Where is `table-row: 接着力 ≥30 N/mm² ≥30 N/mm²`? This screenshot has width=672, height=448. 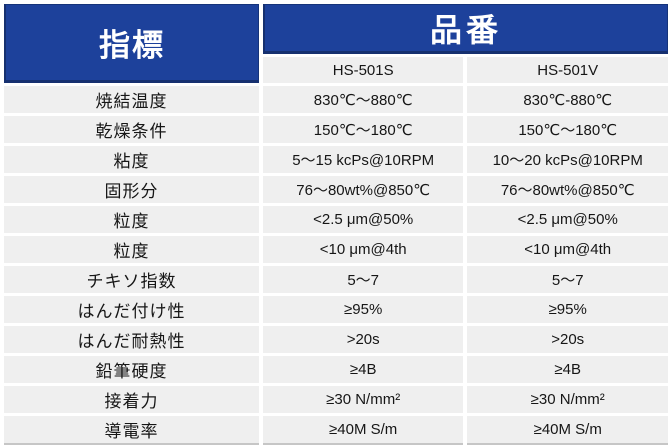 table-row: 接着力 ≥30 N/mm² ≥30 N/mm² is located at coordinates (336, 399).